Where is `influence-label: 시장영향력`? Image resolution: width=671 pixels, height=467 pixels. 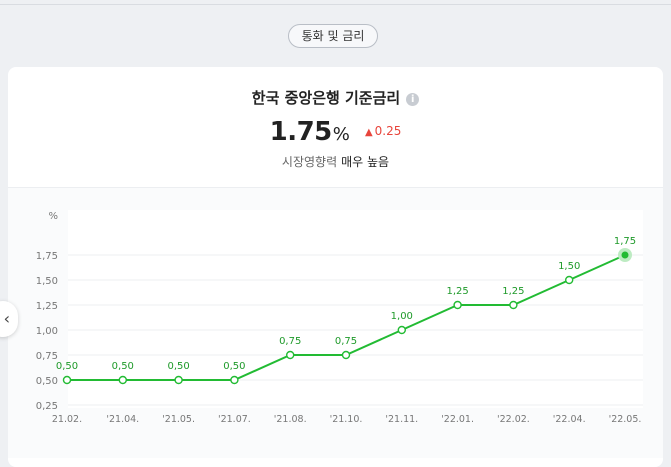
influence-label: 시장영향력 is located at coordinates (309, 162).